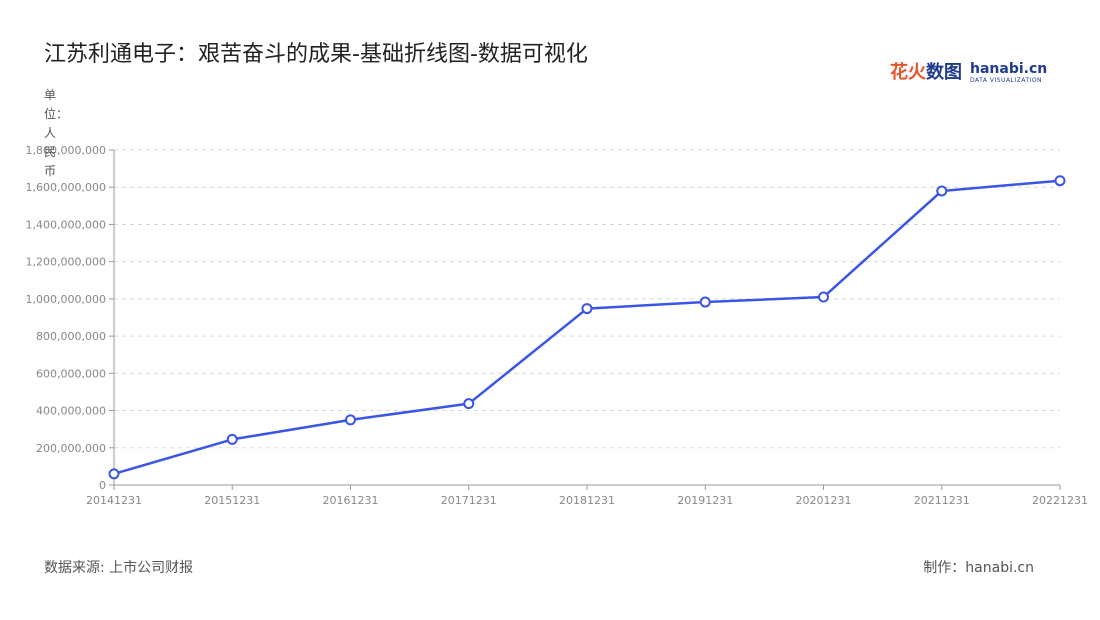 This screenshot has height=620, width=1100. I want to click on maker-credit: 制作：hanabi.cn, so click(978, 568).